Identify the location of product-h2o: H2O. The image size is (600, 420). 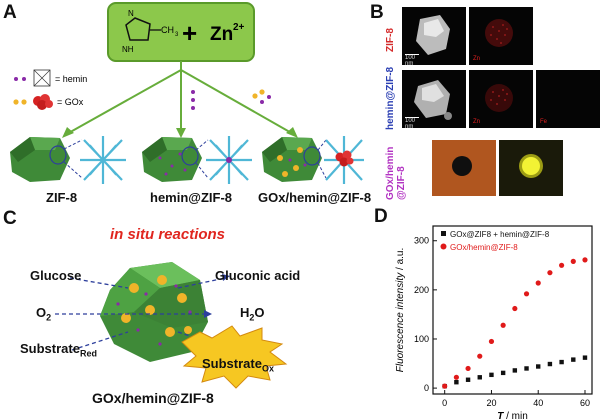
(252, 314).